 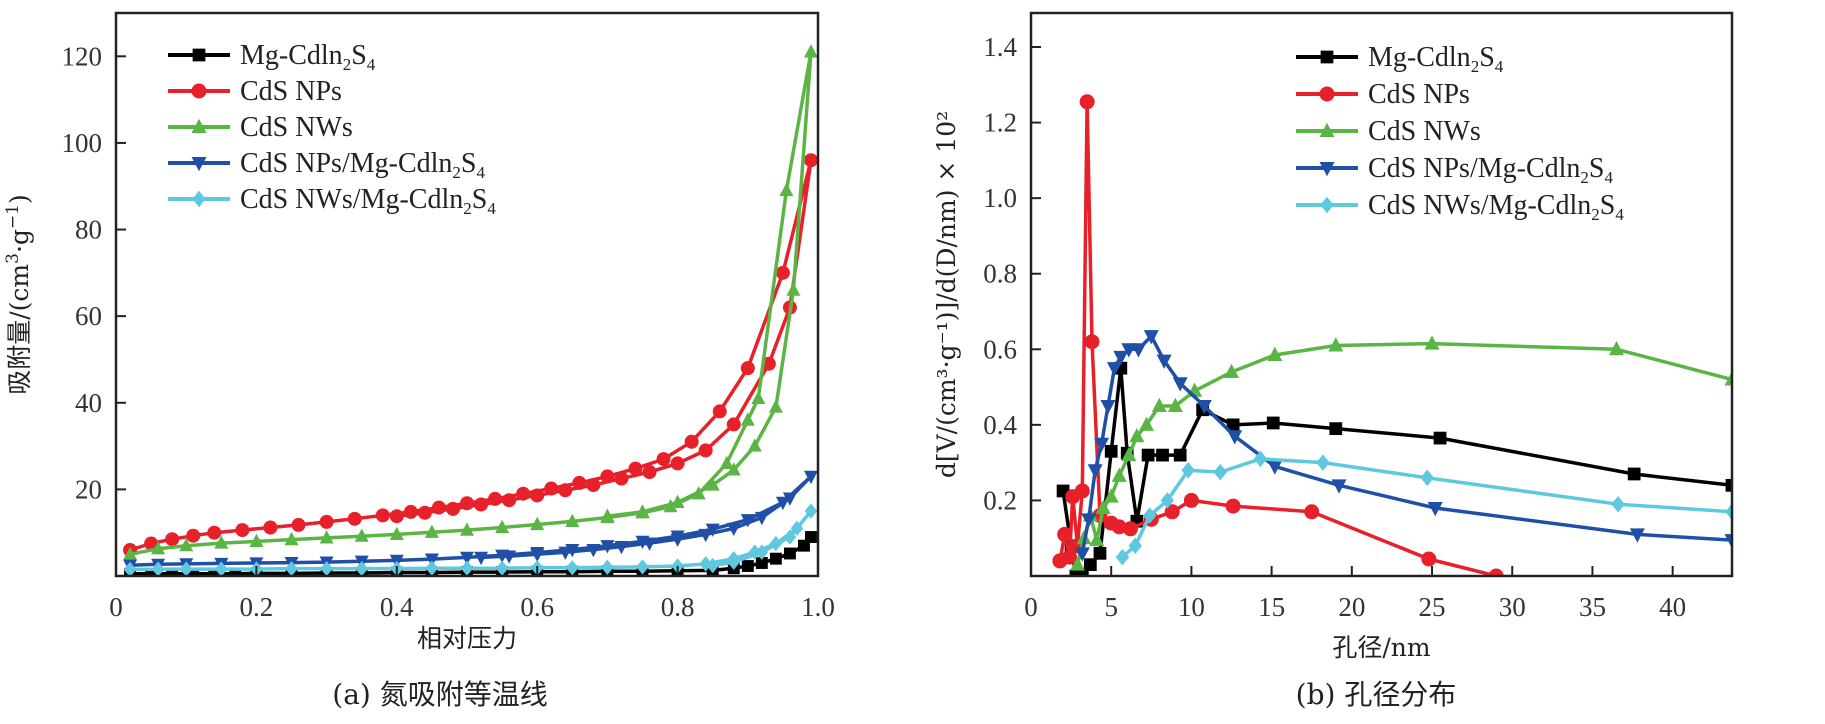 I want to click on legend-item: CdS NWs, so click(x=1388, y=131).